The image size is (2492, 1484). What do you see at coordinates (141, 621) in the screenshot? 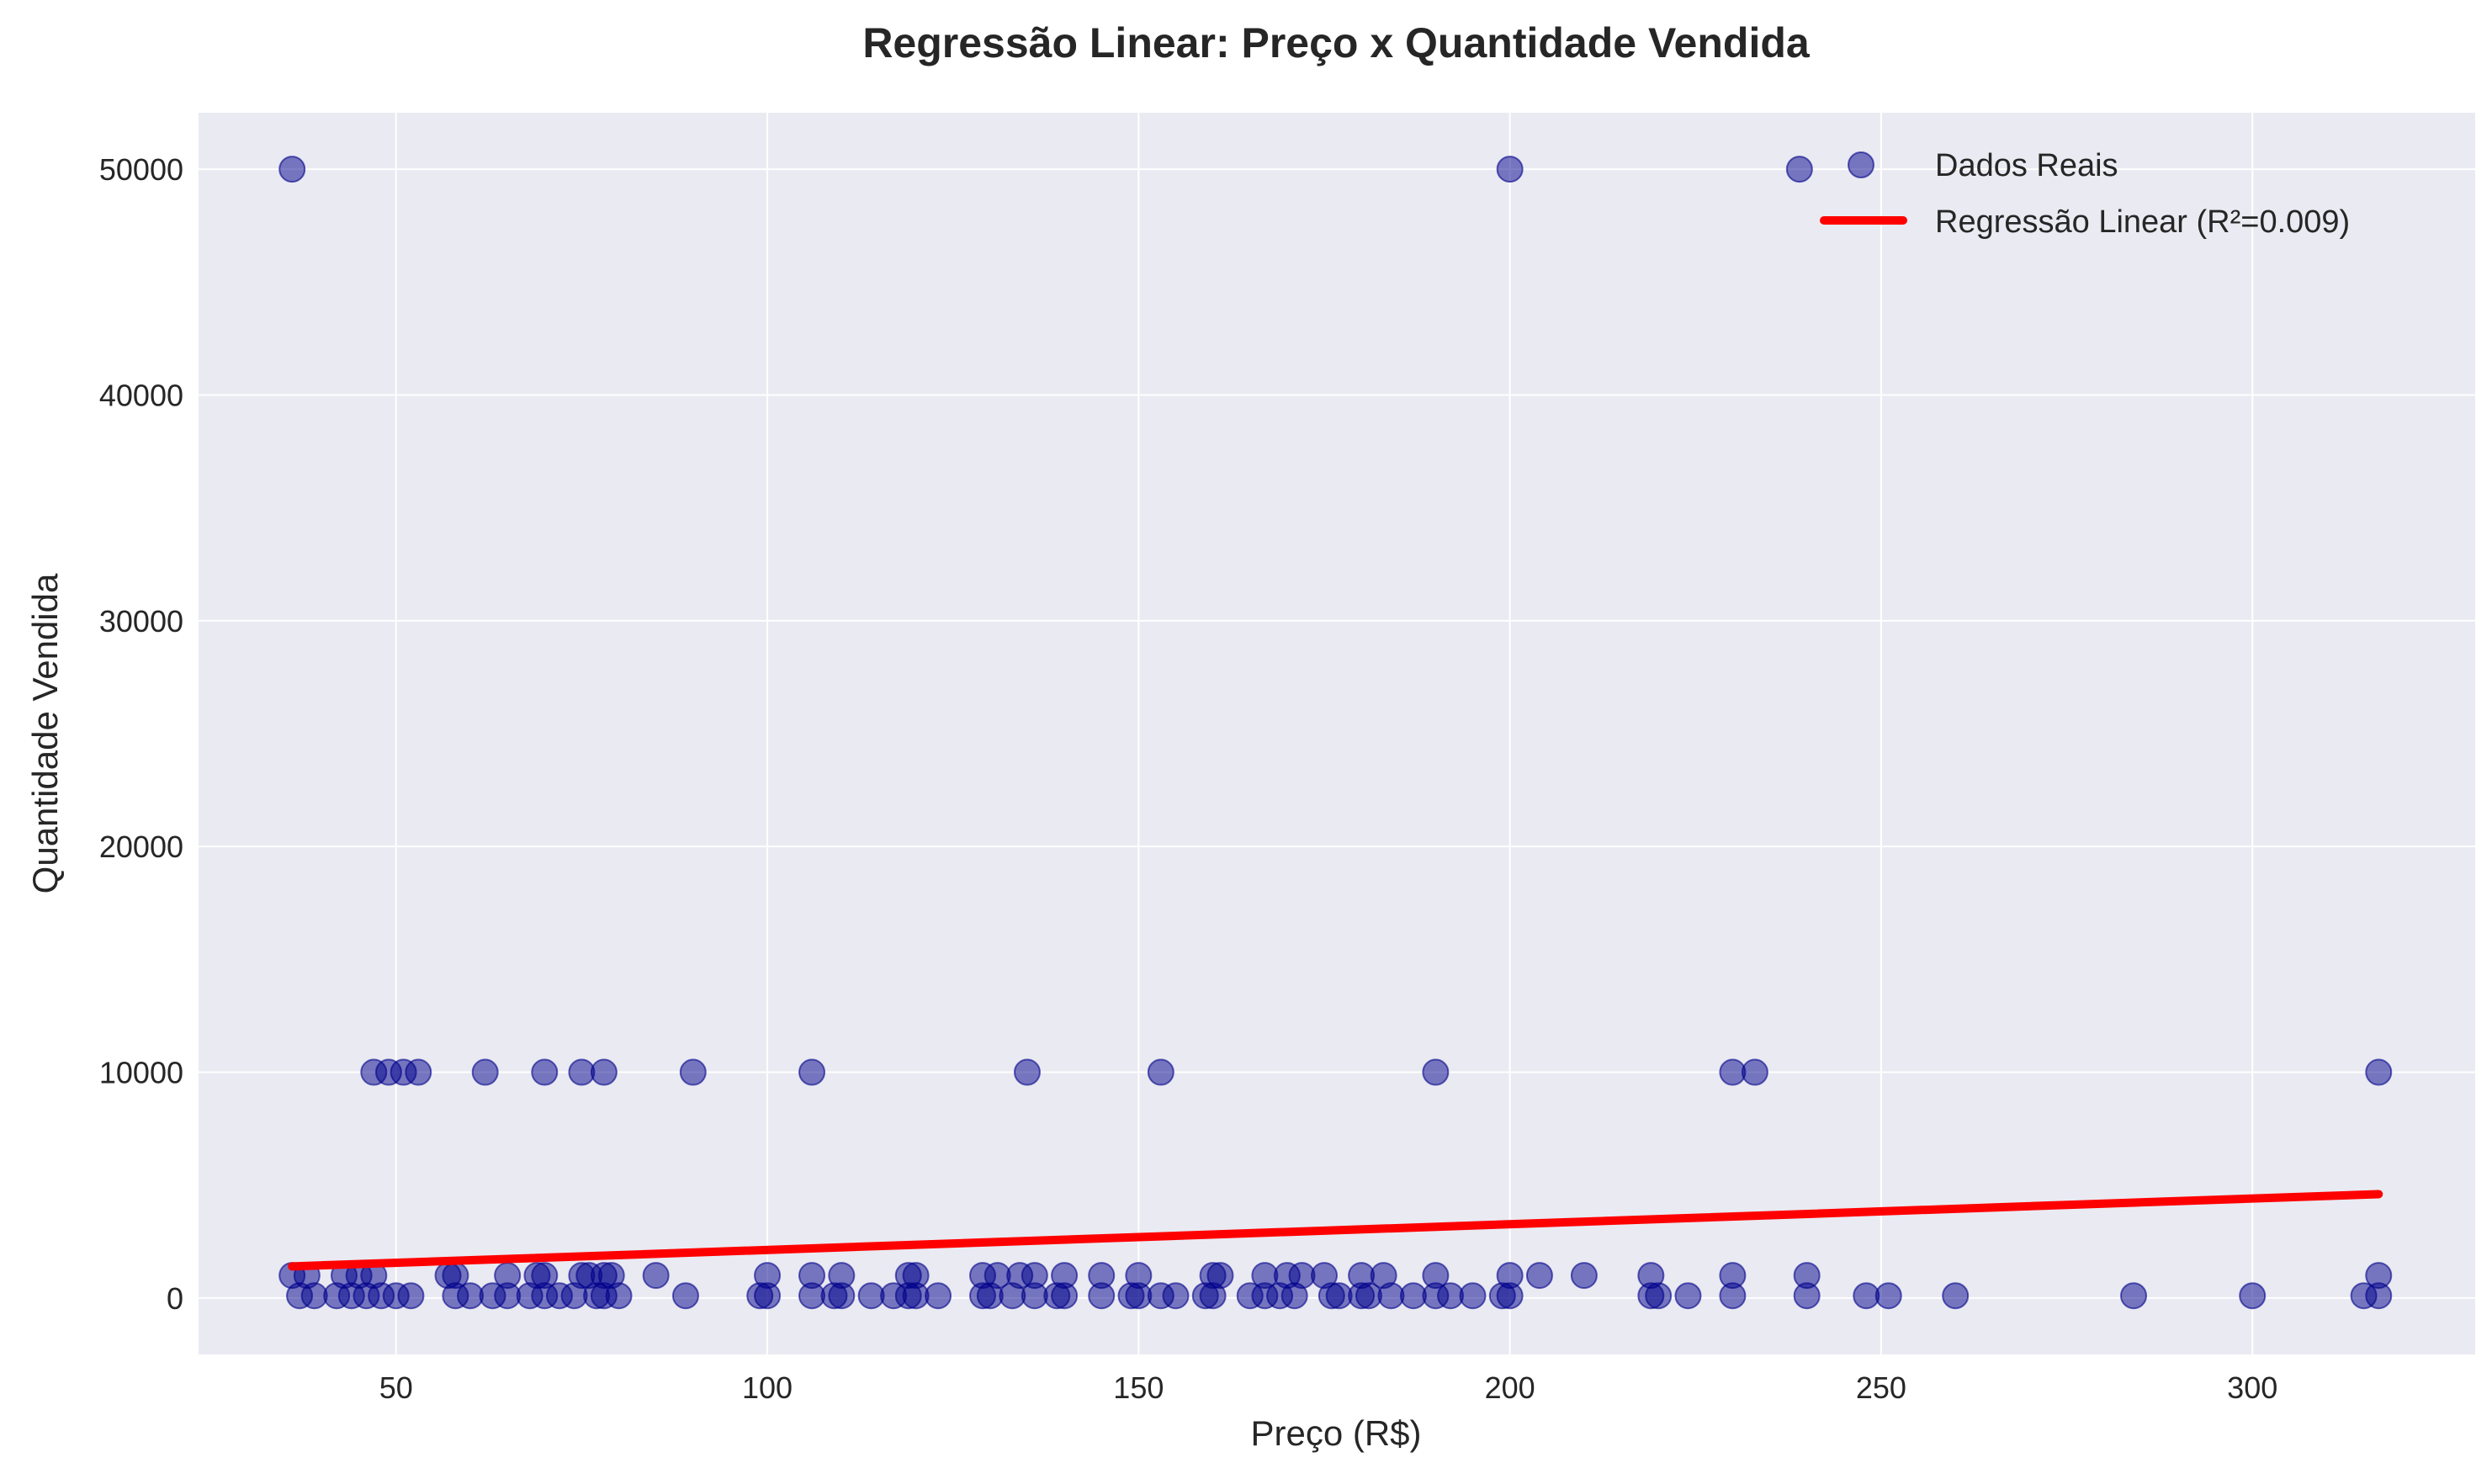
I see `y-tick-label: 30000` at bounding box center [141, 621].